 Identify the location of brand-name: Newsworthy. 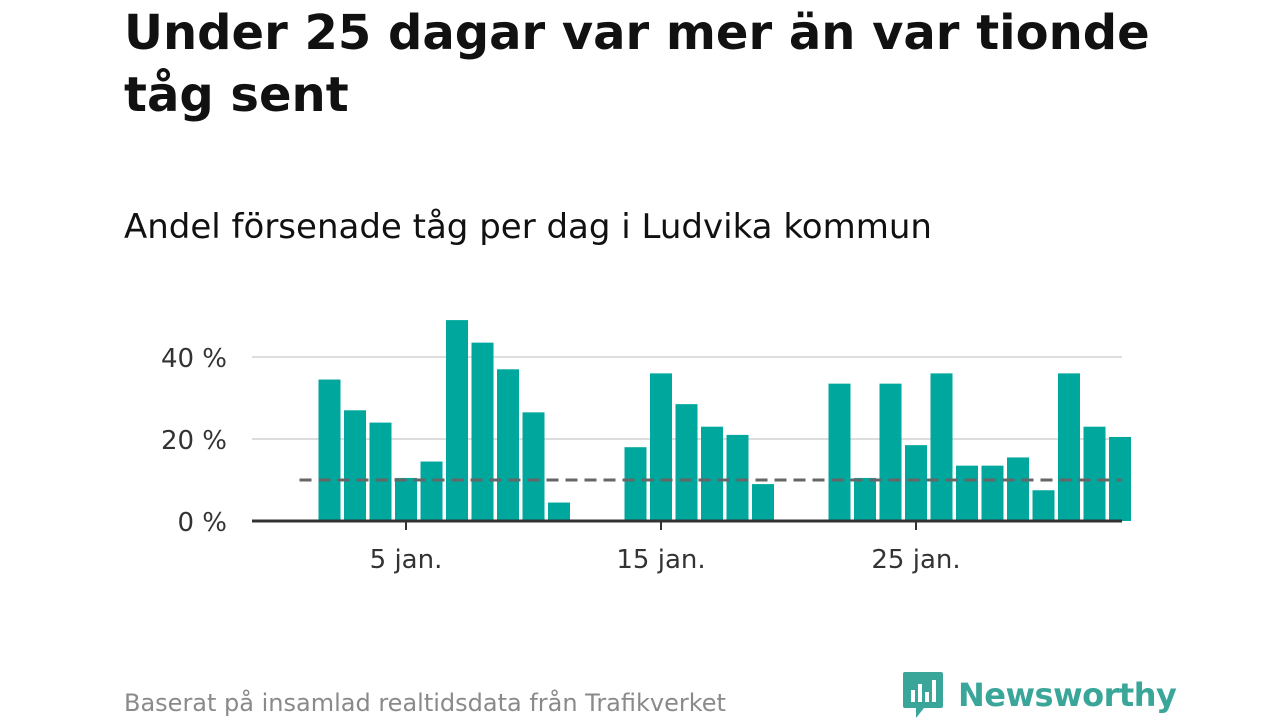
(1067, 695).